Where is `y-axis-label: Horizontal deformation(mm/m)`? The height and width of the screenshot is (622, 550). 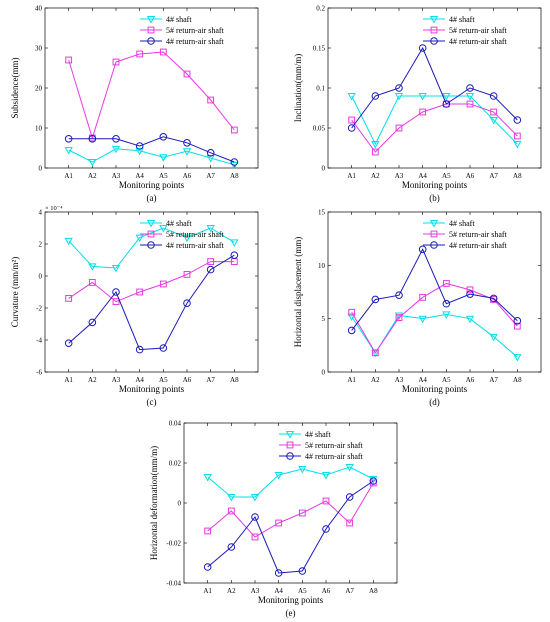
y-axis-label: Horizontal deformation(mm/m) is located at coordinates (154, 503).